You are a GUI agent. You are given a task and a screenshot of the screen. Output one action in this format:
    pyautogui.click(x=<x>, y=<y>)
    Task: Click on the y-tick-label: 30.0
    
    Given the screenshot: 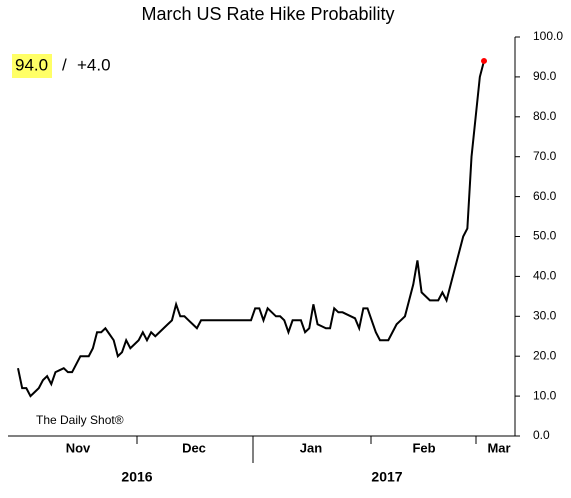 What is the action you would take?
    pyautogui.click(x=545, y=315)
    